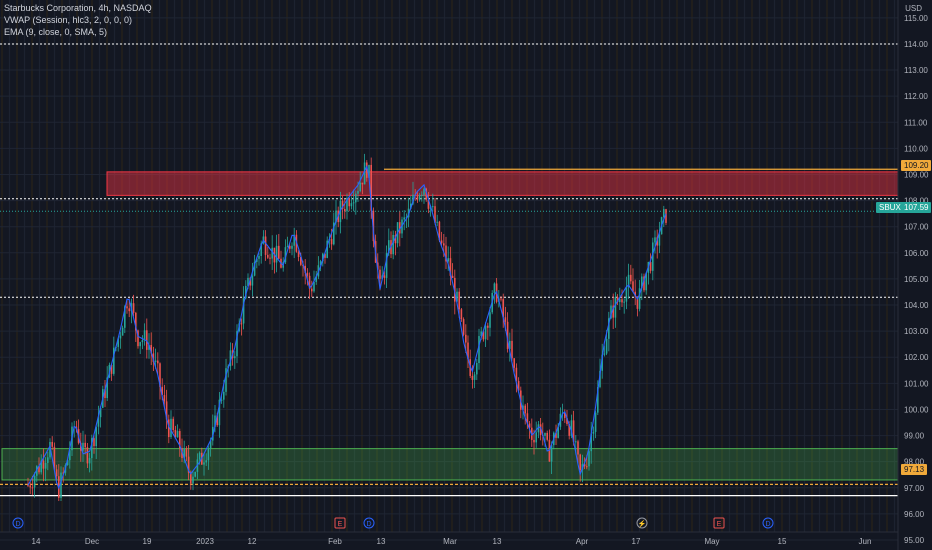 Image resolution: width=932 pixels, height=550 pixels. Describe the element at coordinates (36, 541) in the screenshot. I see `time-axis-label: 14` at that location.